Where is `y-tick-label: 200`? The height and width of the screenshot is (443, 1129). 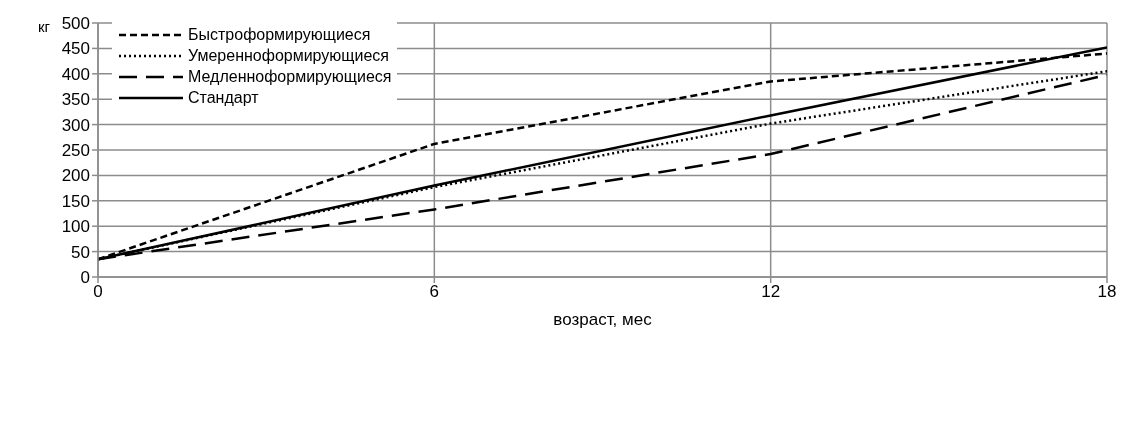 y-tick-label: 200 is located at coordinates (75, 176).